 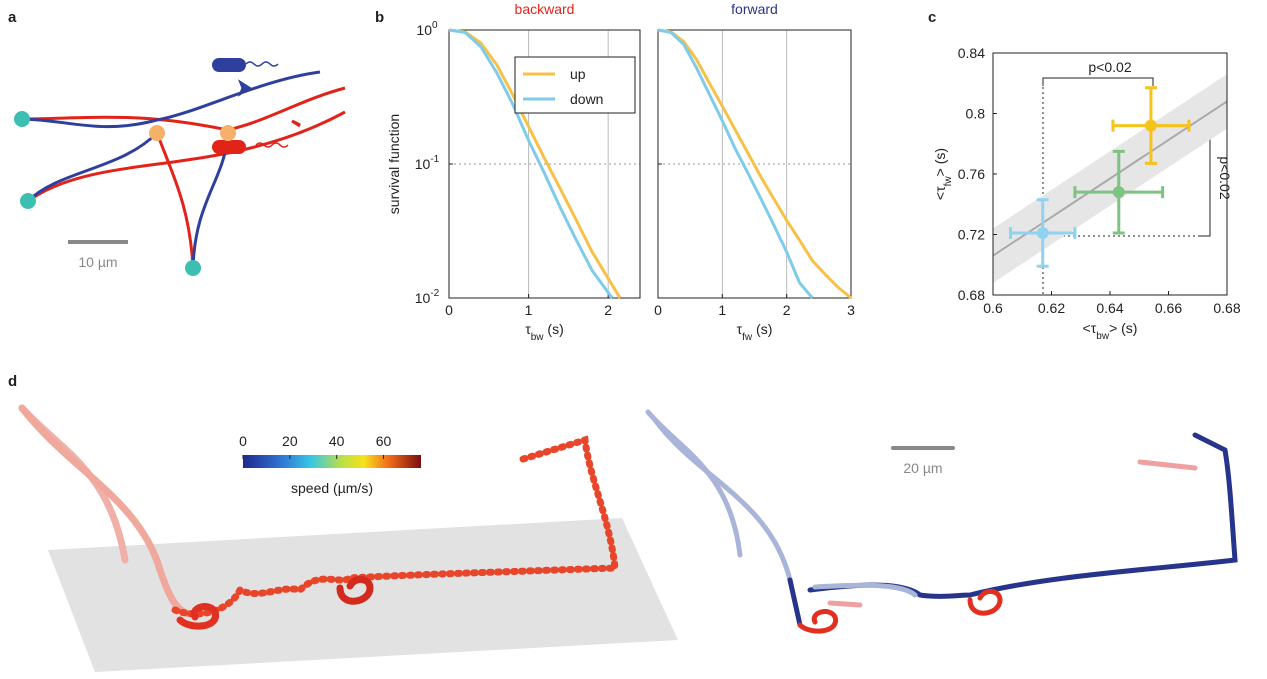 What do you see at coordinates (578, 74) in the screenshot?
I see `legend-label: up` at bounding box center [578, 74].